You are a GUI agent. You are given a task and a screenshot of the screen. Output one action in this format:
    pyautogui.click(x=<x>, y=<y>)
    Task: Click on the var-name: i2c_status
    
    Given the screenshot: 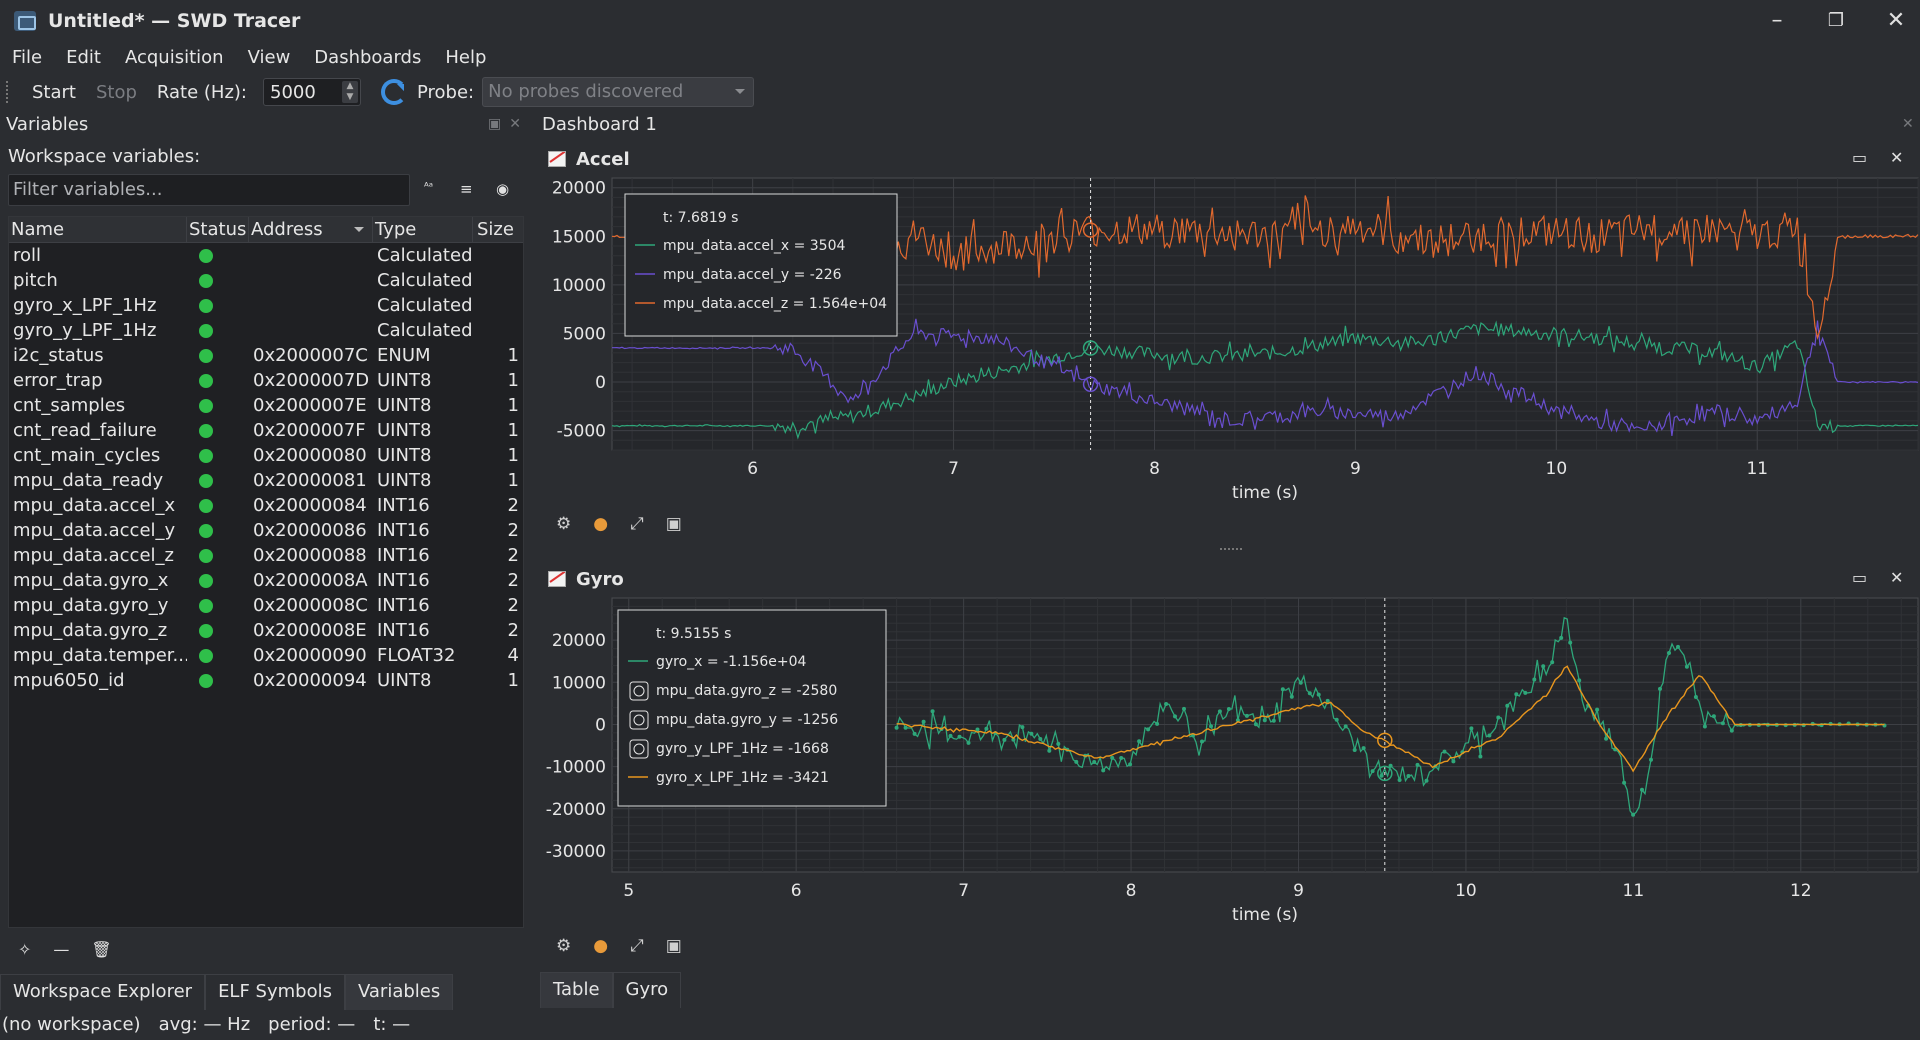 What is the action you would take?
    pyautogui.click(x=58, y=355)
    